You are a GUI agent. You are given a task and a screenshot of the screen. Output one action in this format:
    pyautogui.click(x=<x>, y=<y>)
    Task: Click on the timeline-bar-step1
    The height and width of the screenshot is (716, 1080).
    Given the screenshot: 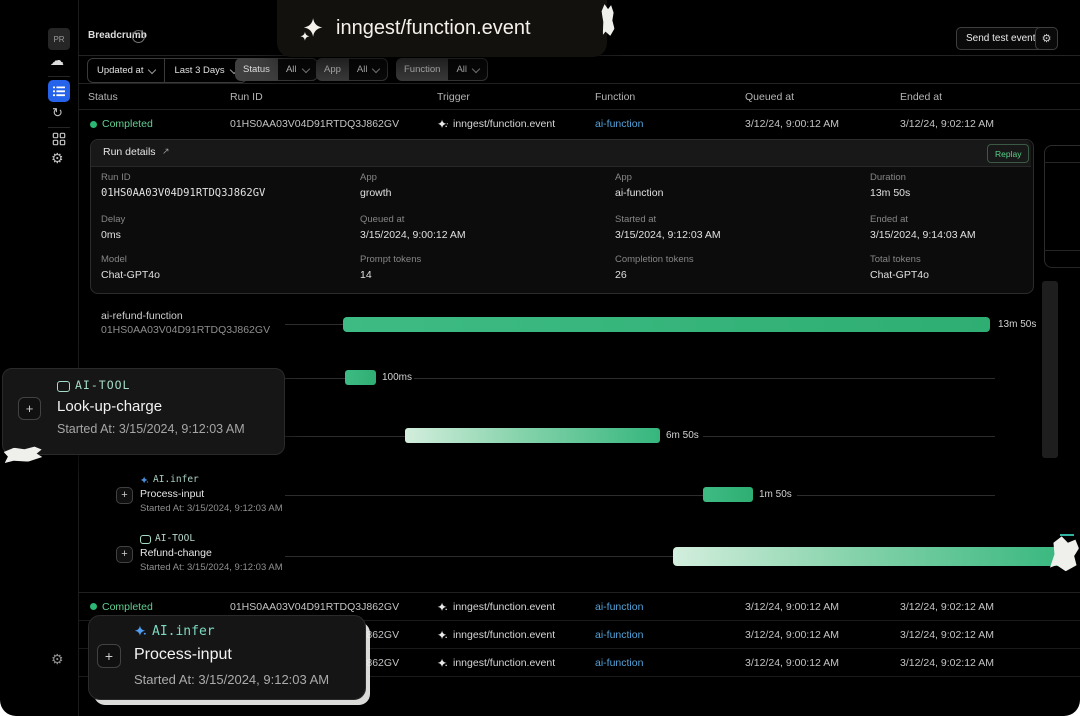 What is the action you would take?
    pyautogui.click(x=360, y=377)
    